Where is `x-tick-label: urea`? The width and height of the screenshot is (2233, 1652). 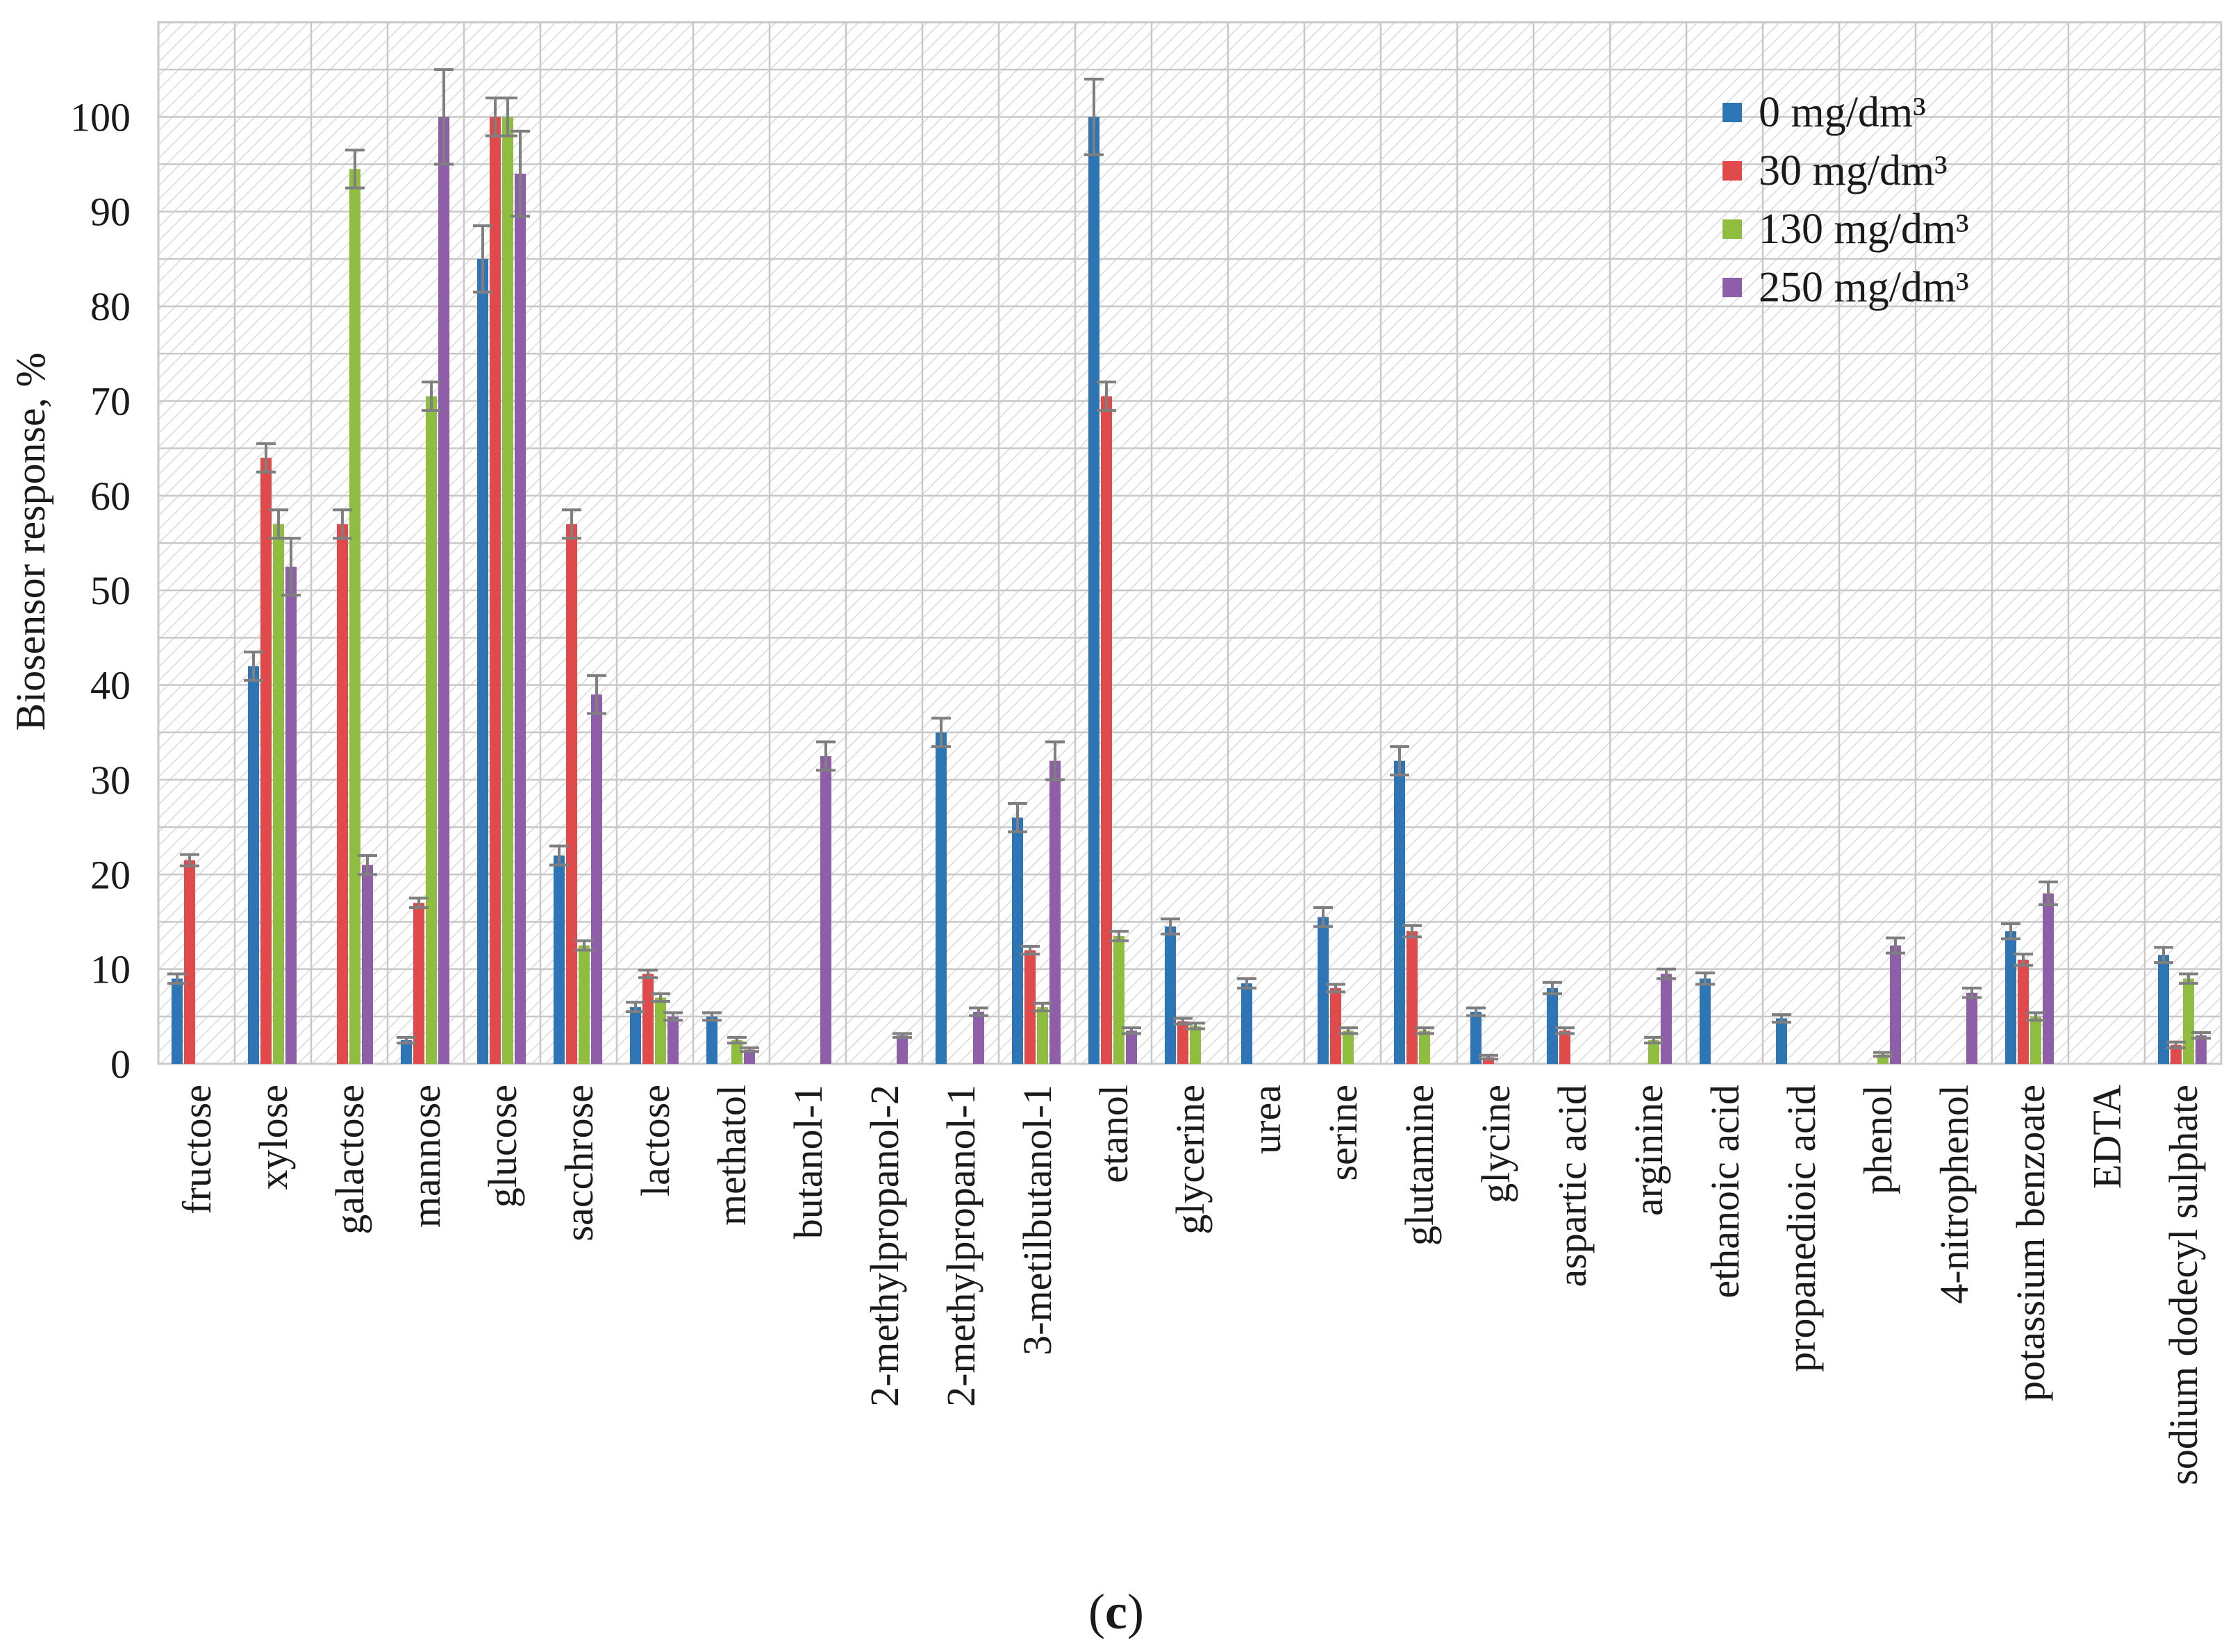
x-tick-label: urea is located at coordinates (1266, 1119).